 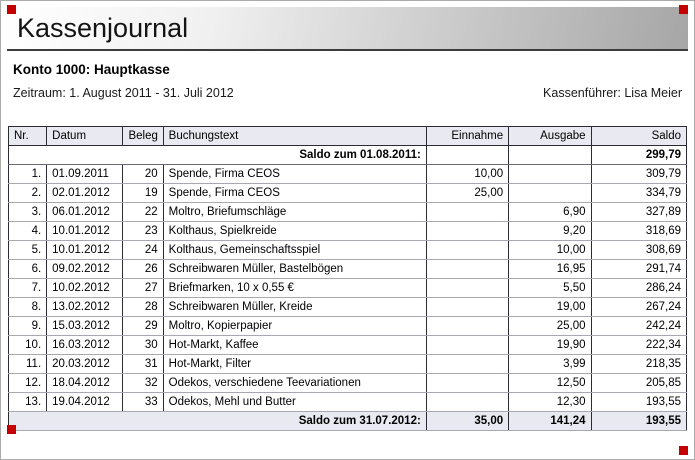 I want to click on cell-ausgabe: 9,20, so click(x=550, y=231).